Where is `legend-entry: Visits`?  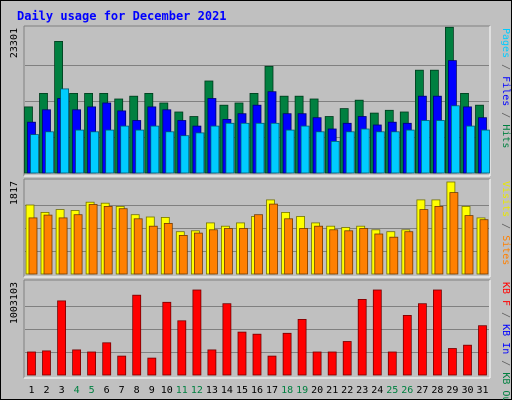 legend-entry: Visits is located at coordinates (505, 199).